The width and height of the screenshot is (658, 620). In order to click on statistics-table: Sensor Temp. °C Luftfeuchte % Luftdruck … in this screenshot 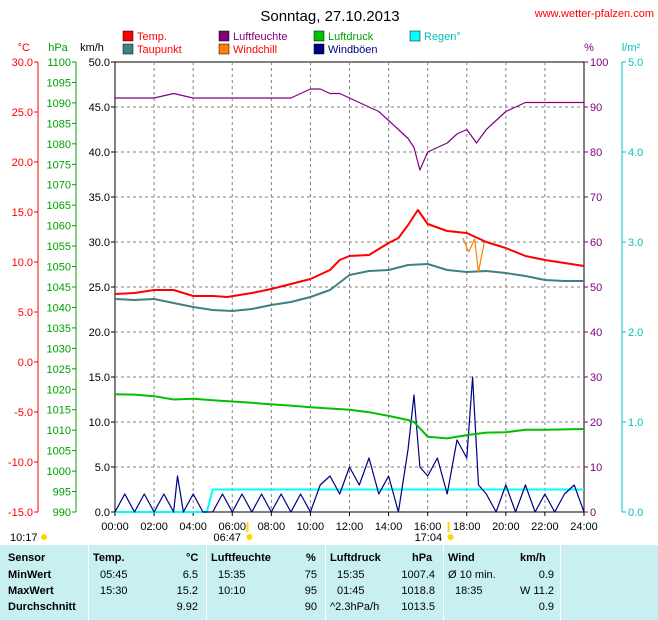, I will do `click(329, 582)`.